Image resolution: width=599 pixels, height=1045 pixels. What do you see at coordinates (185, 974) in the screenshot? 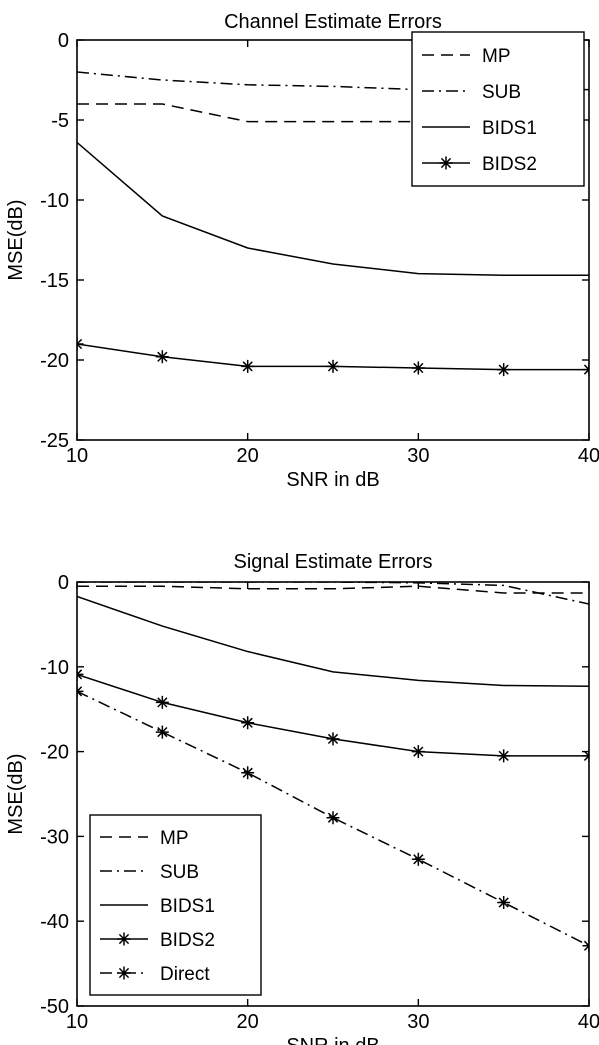
I see `legend-label-direct: Direct` at bounding box center [185, 974].